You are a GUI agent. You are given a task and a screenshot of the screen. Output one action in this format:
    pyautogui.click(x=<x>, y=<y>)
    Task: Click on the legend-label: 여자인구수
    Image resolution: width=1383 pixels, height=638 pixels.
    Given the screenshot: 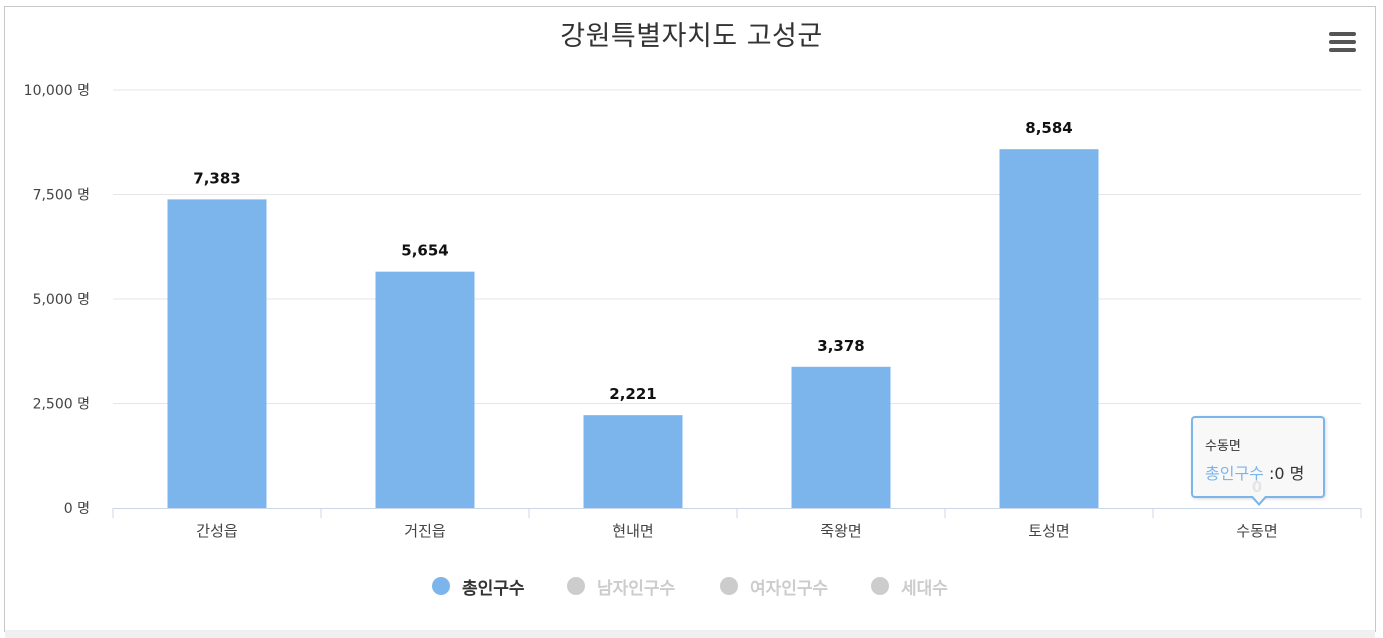 What is the action you would take?
    pyautogui.click(x=789, y=588)
    